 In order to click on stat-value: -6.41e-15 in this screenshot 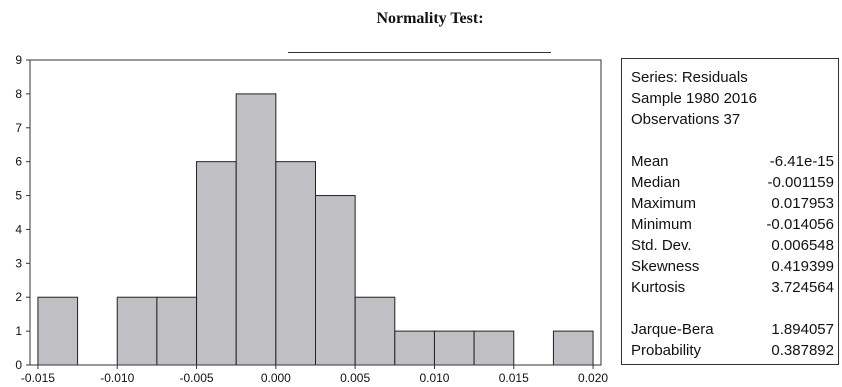, I will do `click(801, 161)`.